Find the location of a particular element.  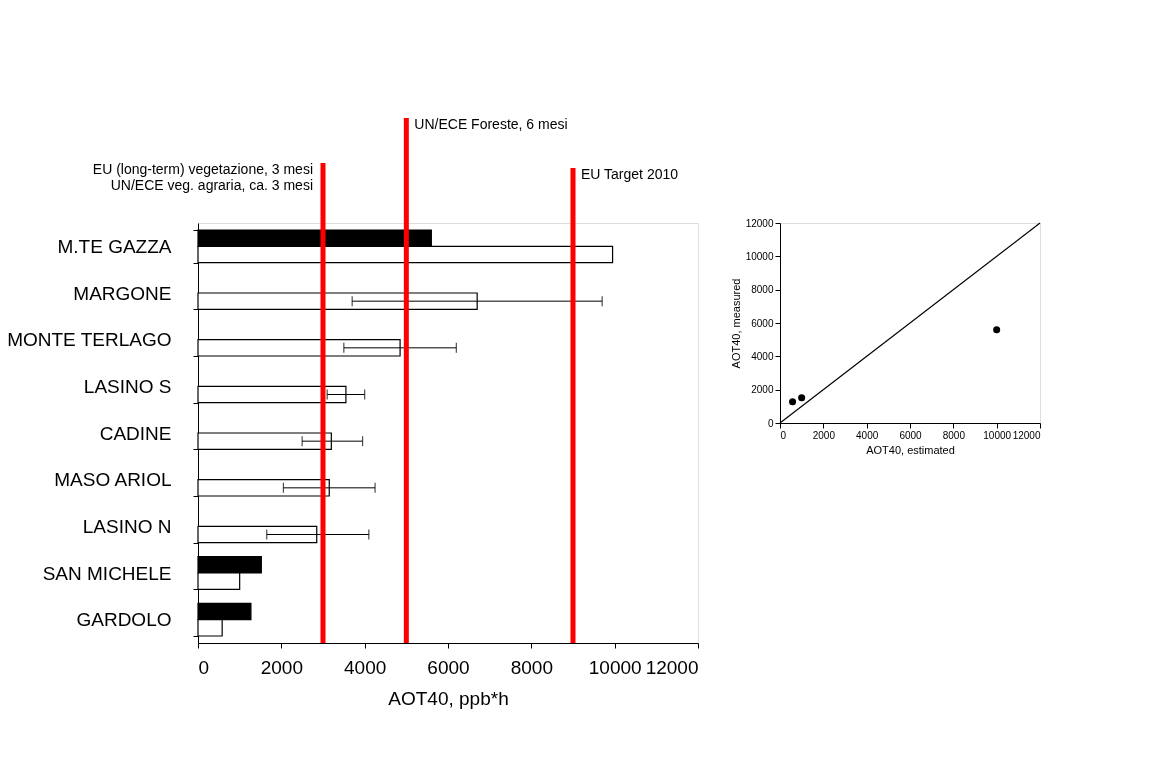

y-tick-label: 10000 is located at coordinates (759, 256).